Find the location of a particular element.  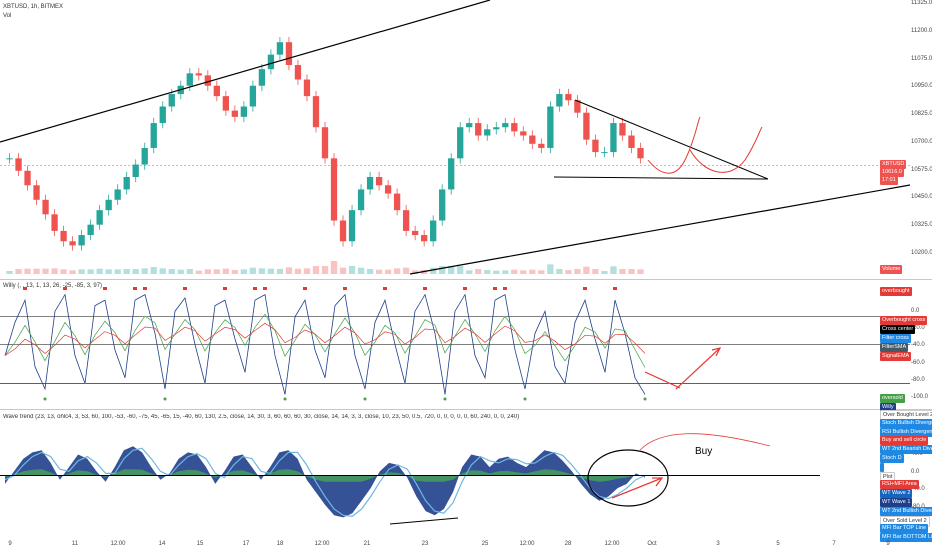

willy-axis-tick-label: -80.0 is located at coordinates (918, 379).